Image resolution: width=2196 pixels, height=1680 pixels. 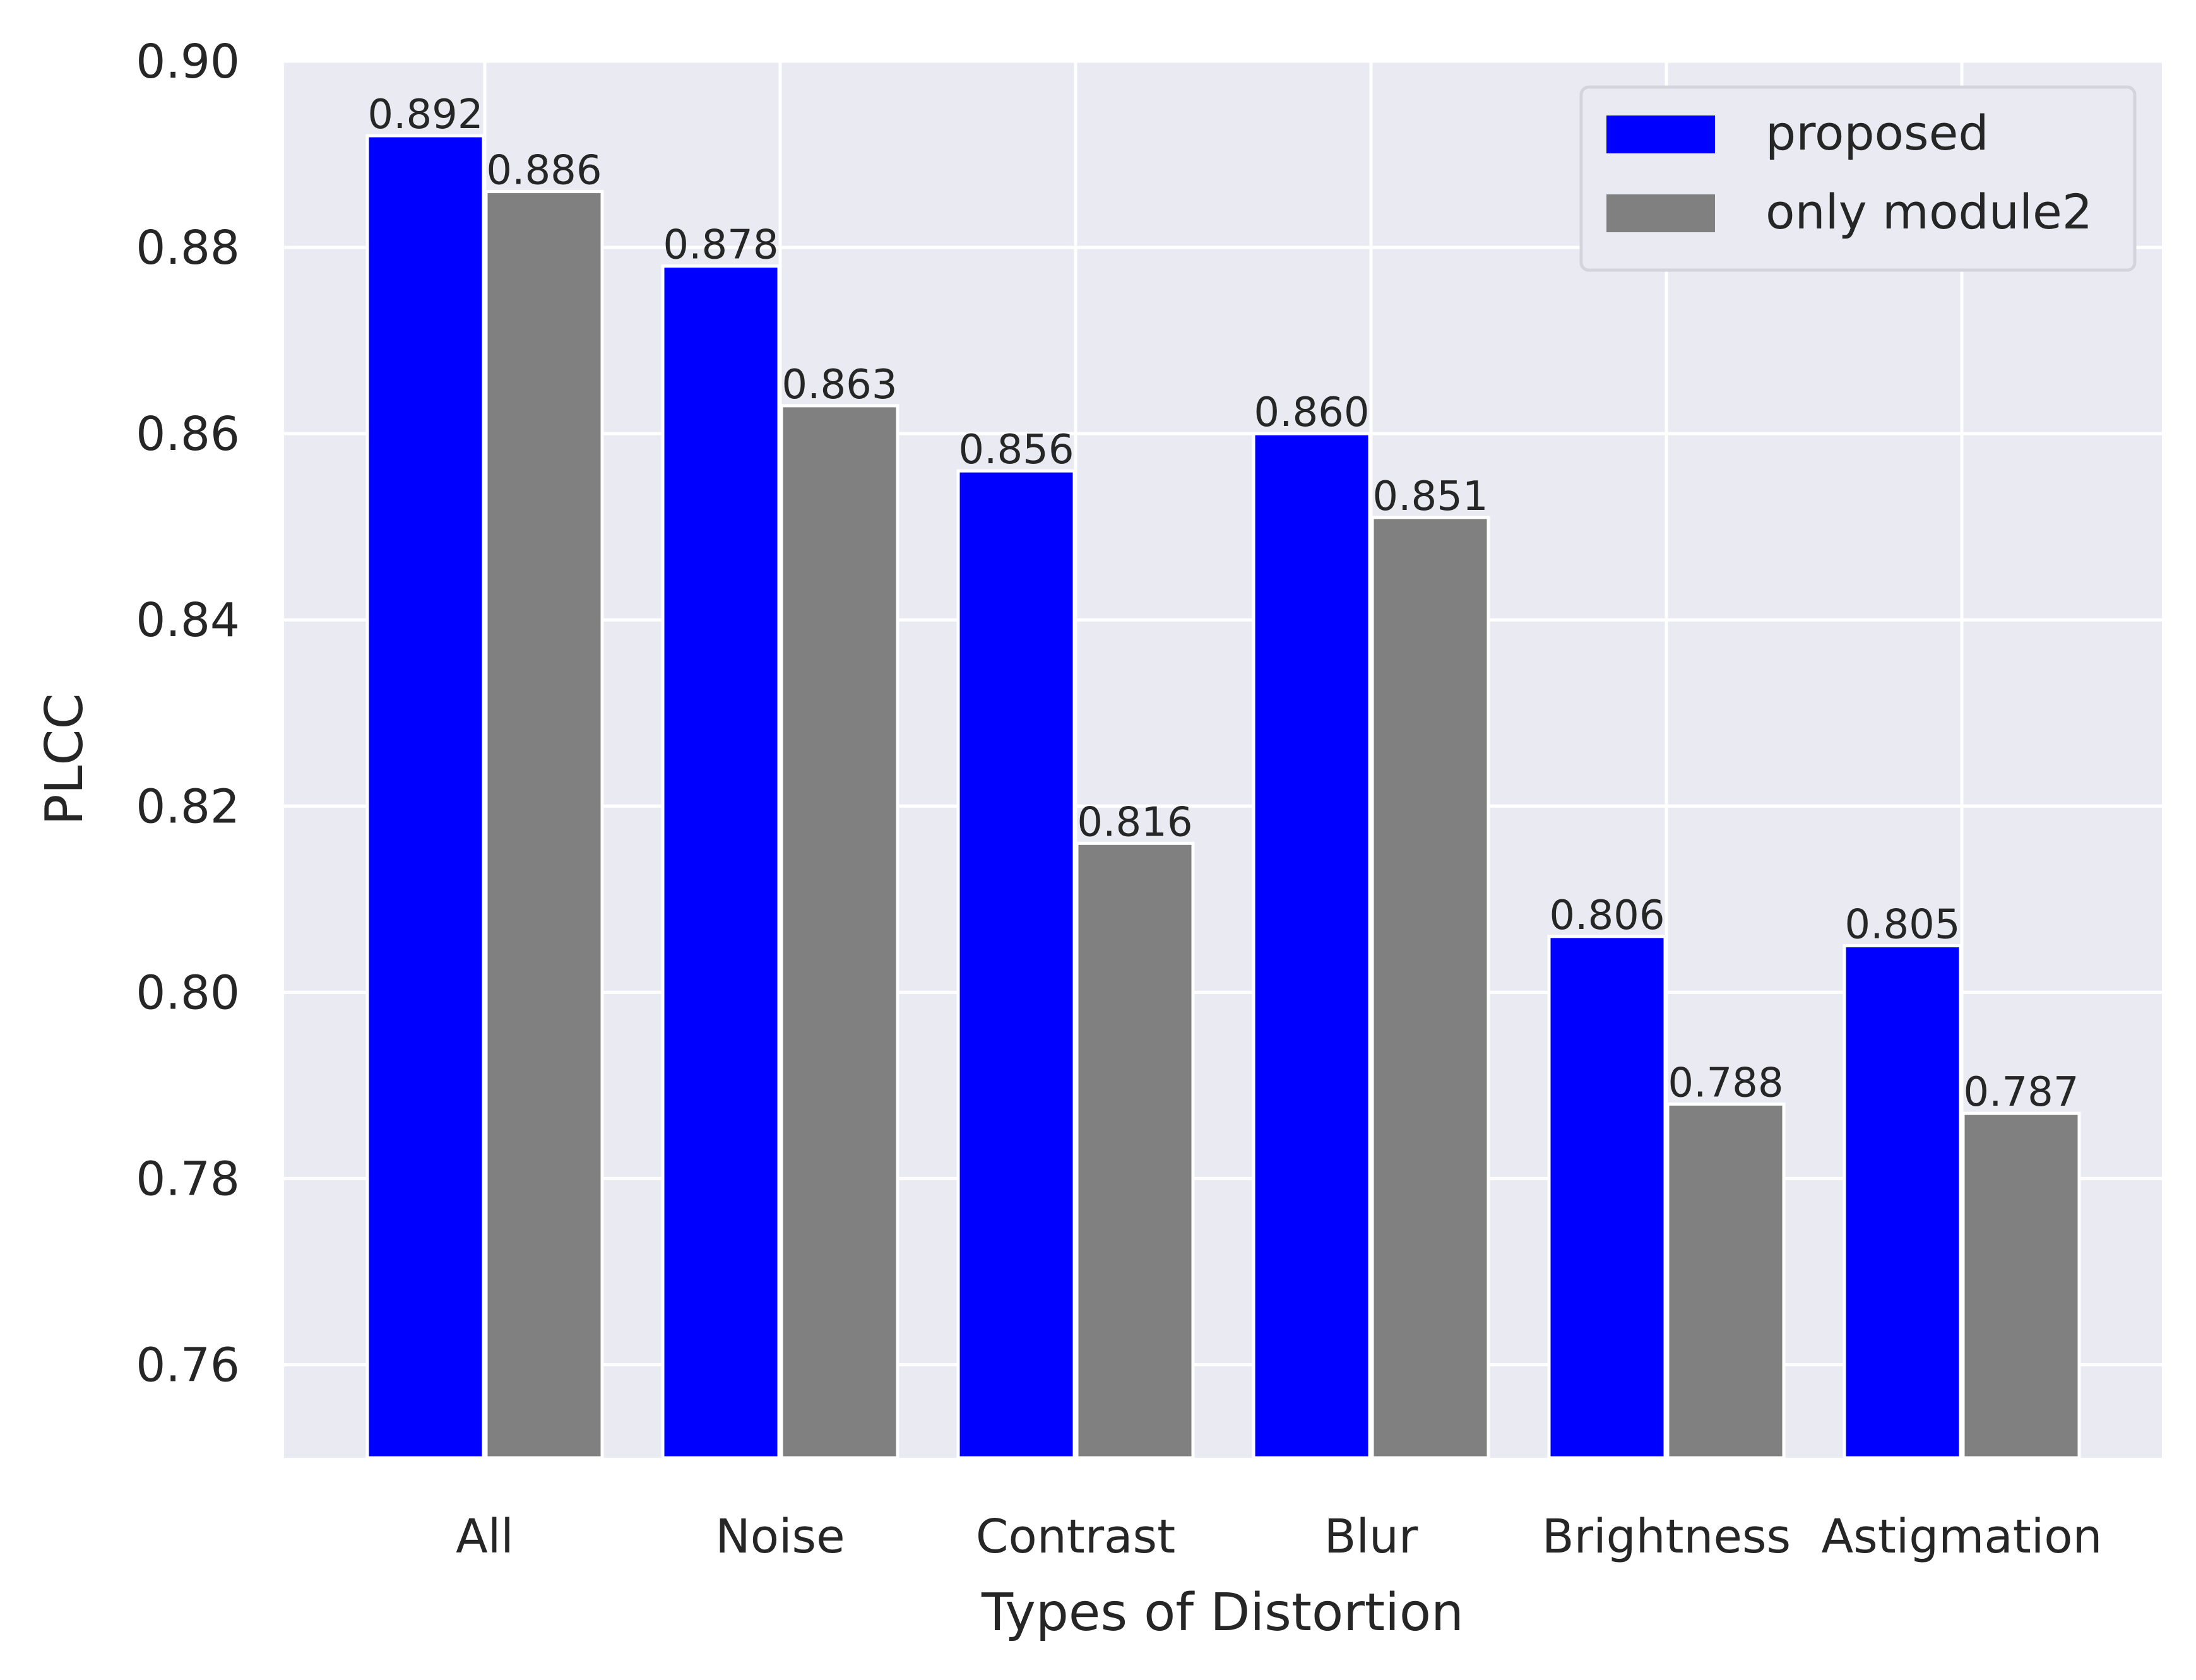 I want to click on legend-label-proposed: proposed, so click(x=1877, y=133).